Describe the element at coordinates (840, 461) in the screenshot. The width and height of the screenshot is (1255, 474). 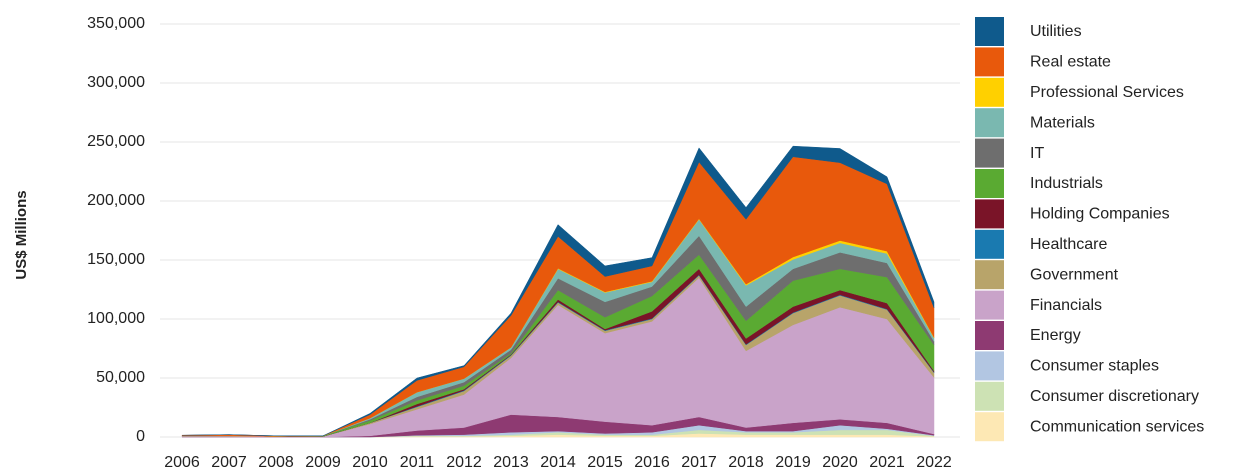
I see `x-tick-label: 2020` at that location.